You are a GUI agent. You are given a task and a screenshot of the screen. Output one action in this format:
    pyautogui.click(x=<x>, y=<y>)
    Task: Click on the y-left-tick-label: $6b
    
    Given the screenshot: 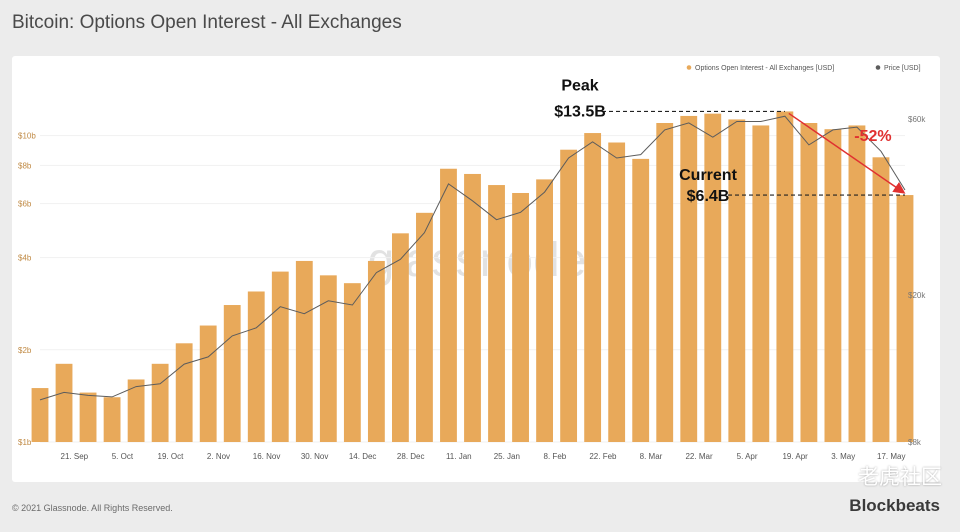 What is the action you would take?
    pyautogui.click(x=25, y=204)
    